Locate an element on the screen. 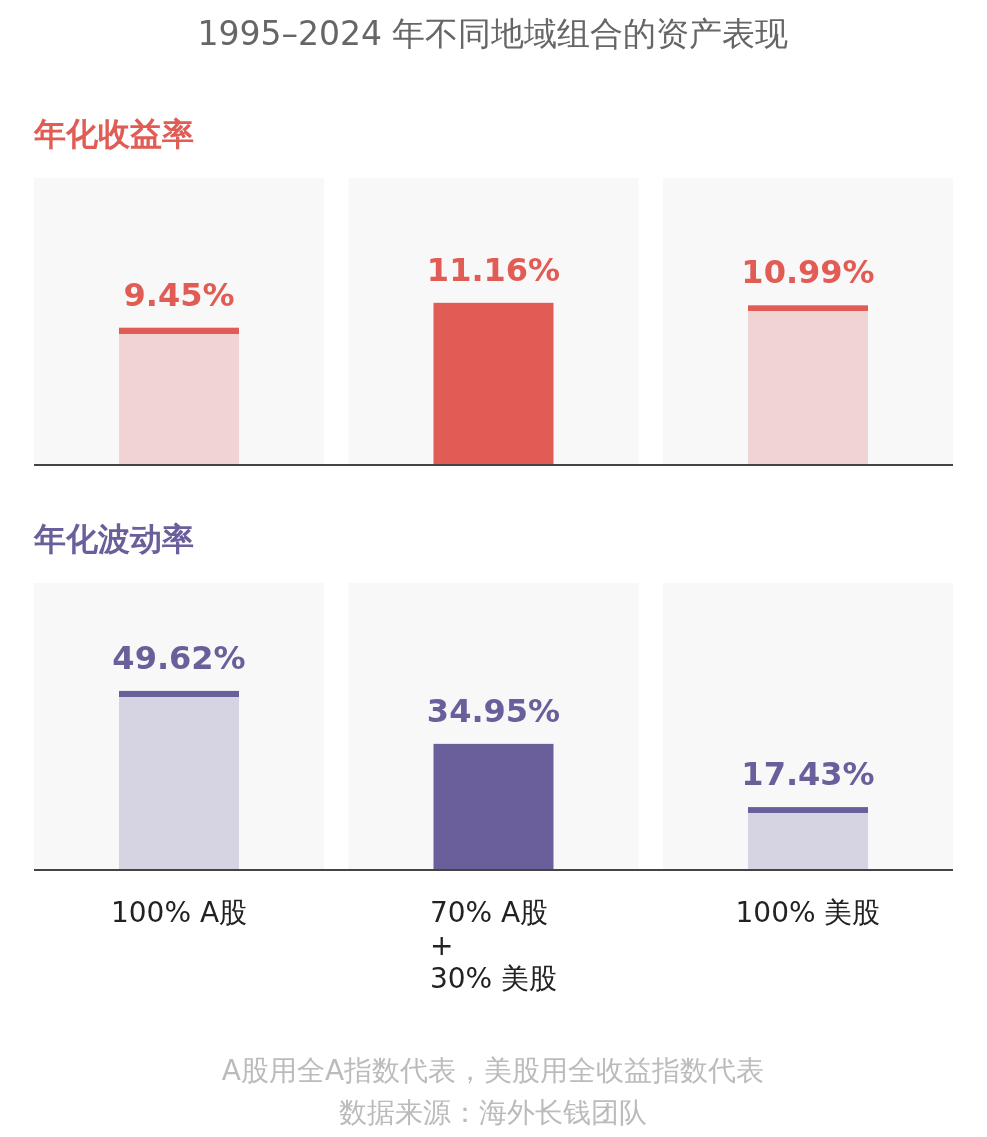 The image size is (987, 1137). chart-subtitle: 年化收益率 is located at coordinates (113, 134).